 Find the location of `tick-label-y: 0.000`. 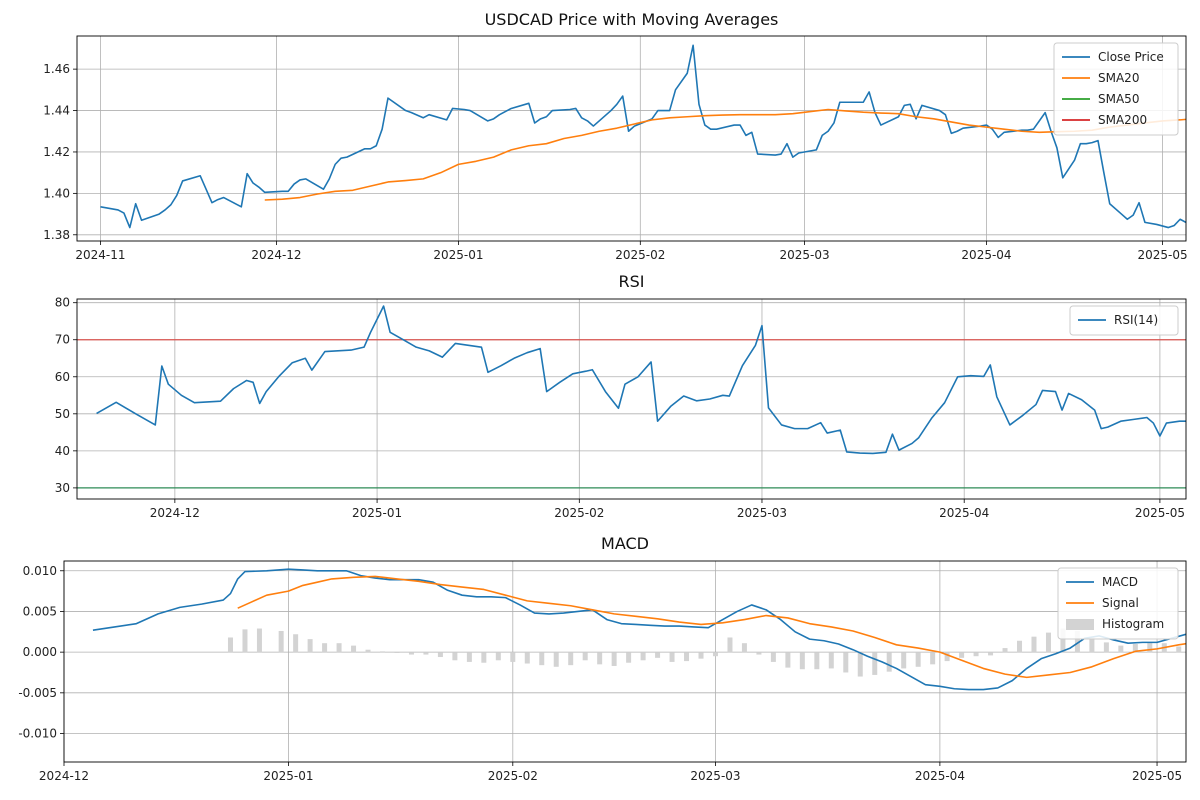

tick-label-y: 0.000 is located at coordinates (40, 652).